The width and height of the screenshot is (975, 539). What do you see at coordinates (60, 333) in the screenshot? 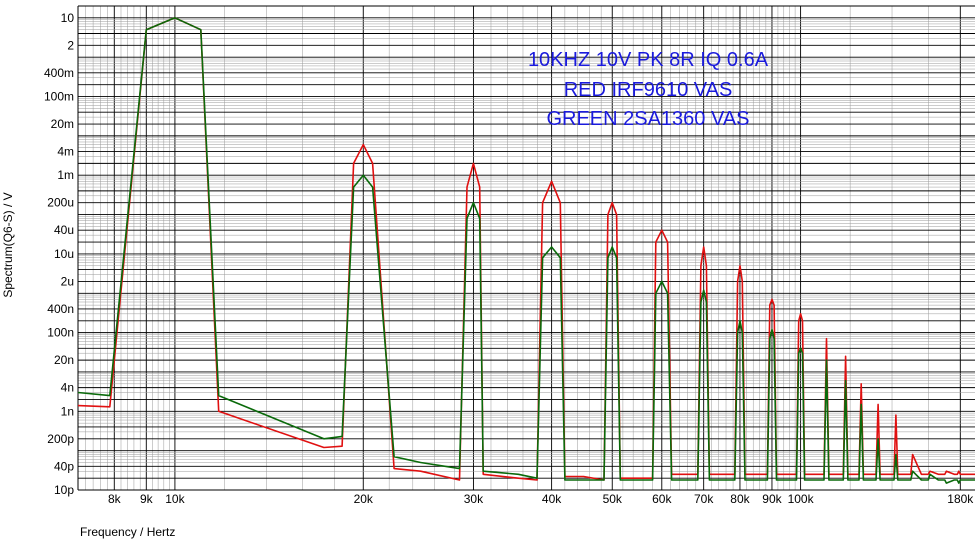
I see `y-tick-label: 100n` at bounding box center [60, 333].